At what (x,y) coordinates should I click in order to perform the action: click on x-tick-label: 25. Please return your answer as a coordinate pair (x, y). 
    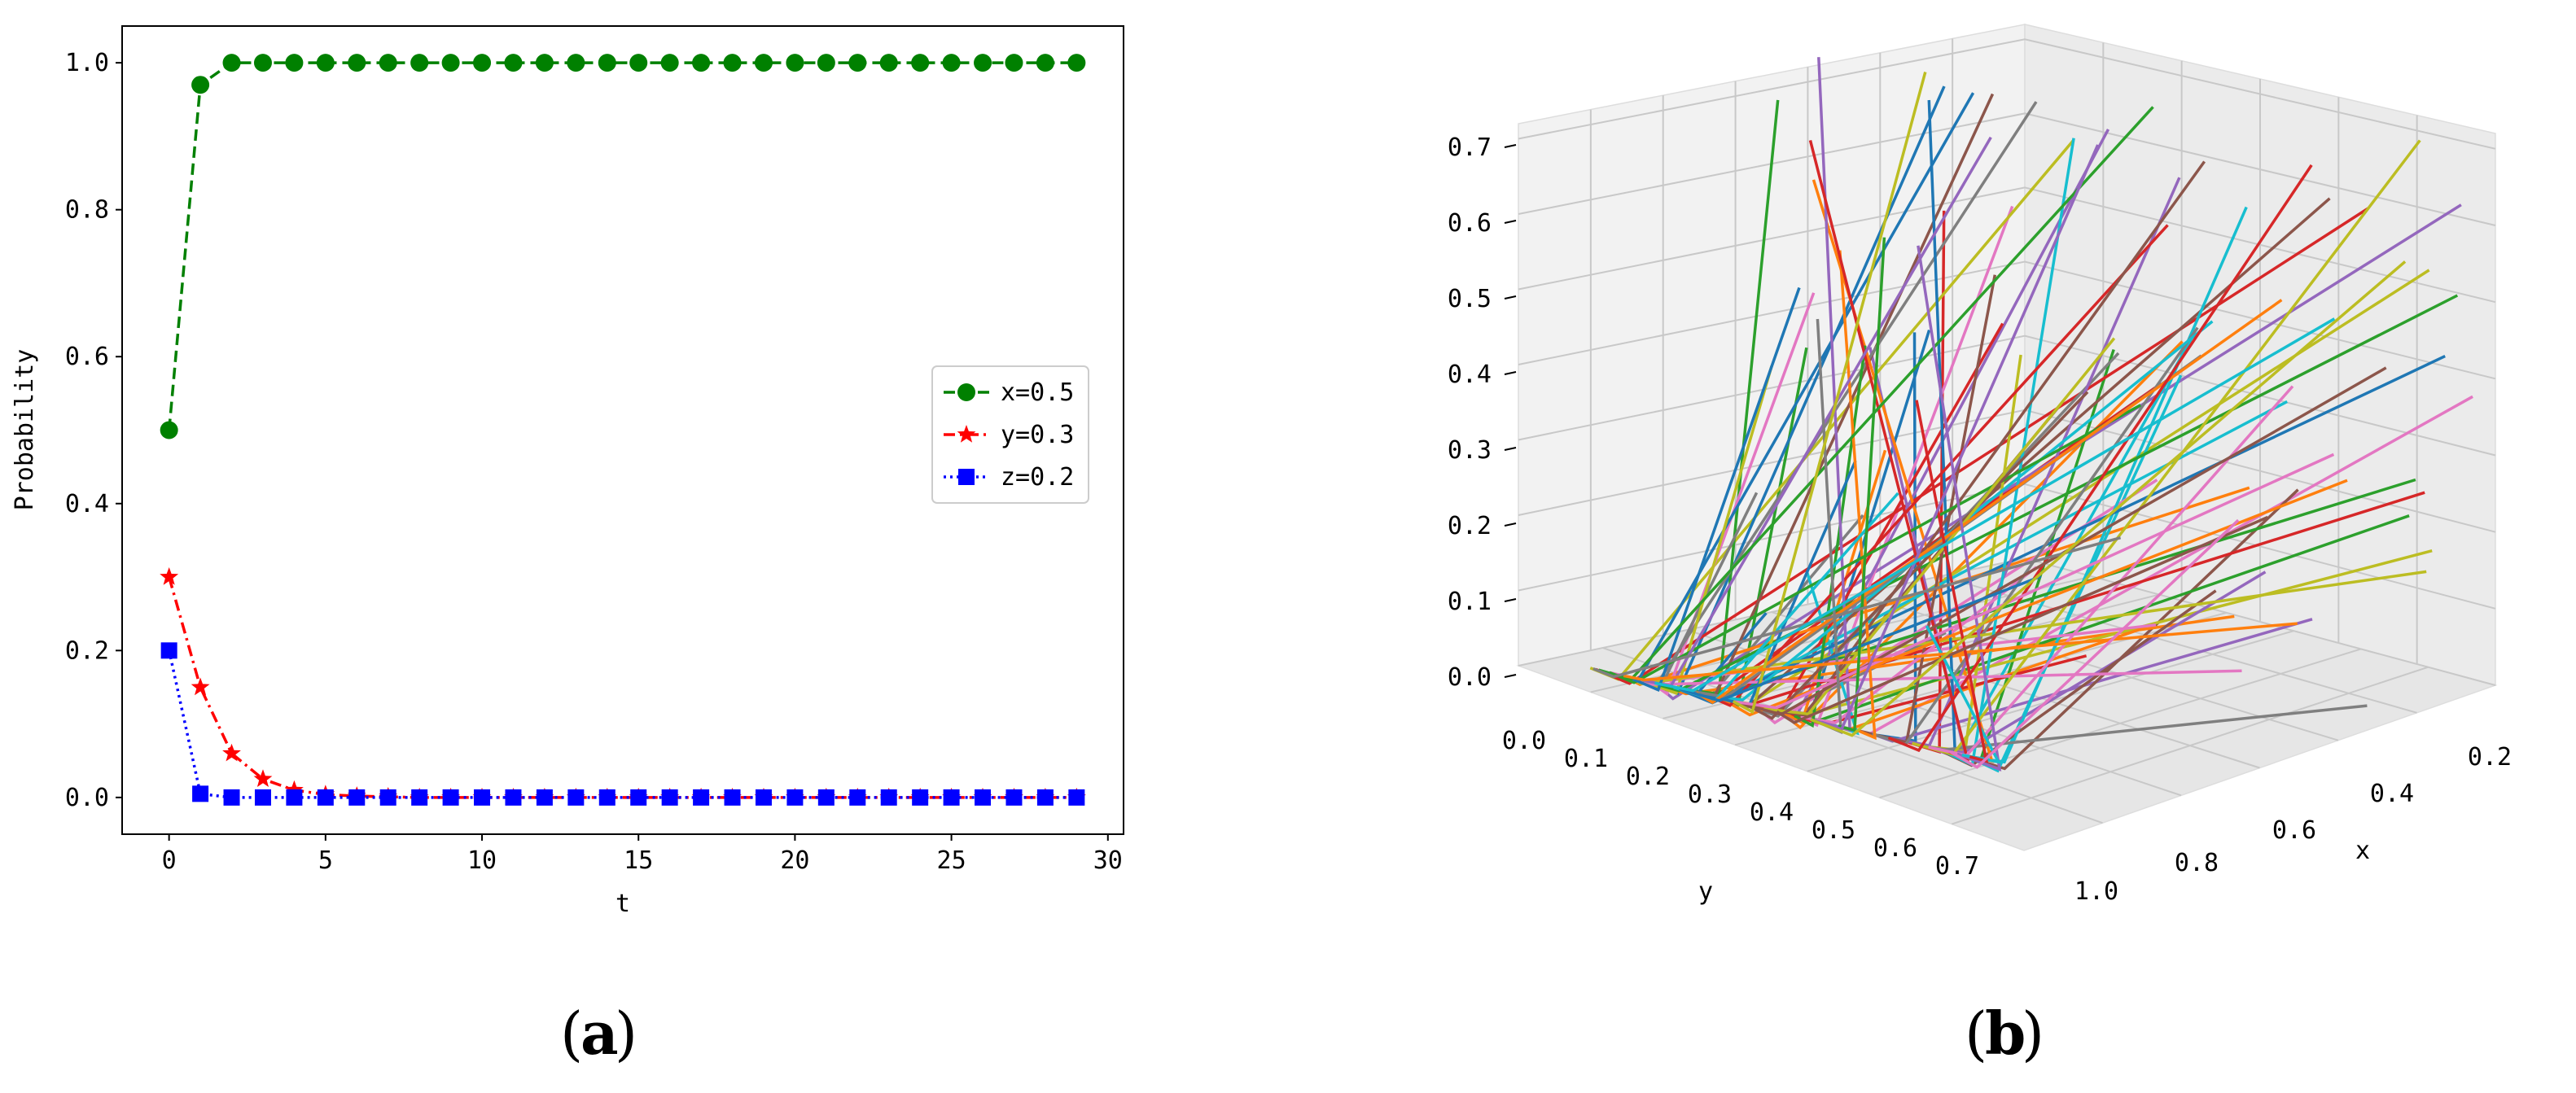
    Looking at the image, I should click on (951, 860).